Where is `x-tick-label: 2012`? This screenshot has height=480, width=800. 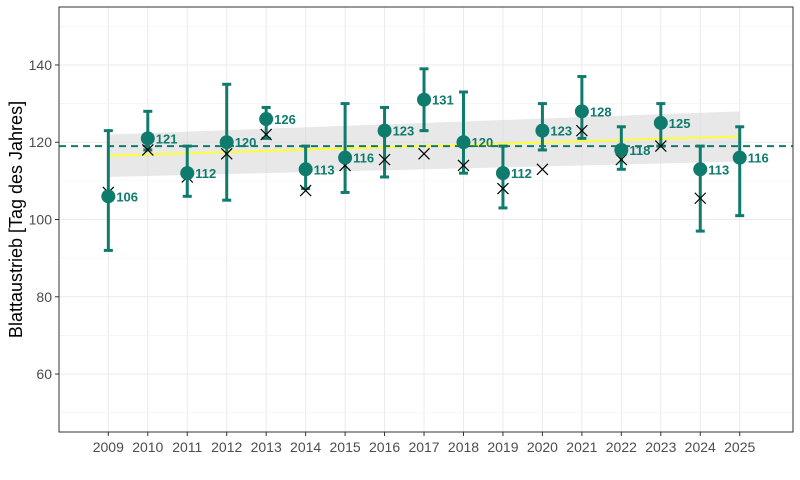
x-tick-label: 2012 is located at coordinates (226, 447).